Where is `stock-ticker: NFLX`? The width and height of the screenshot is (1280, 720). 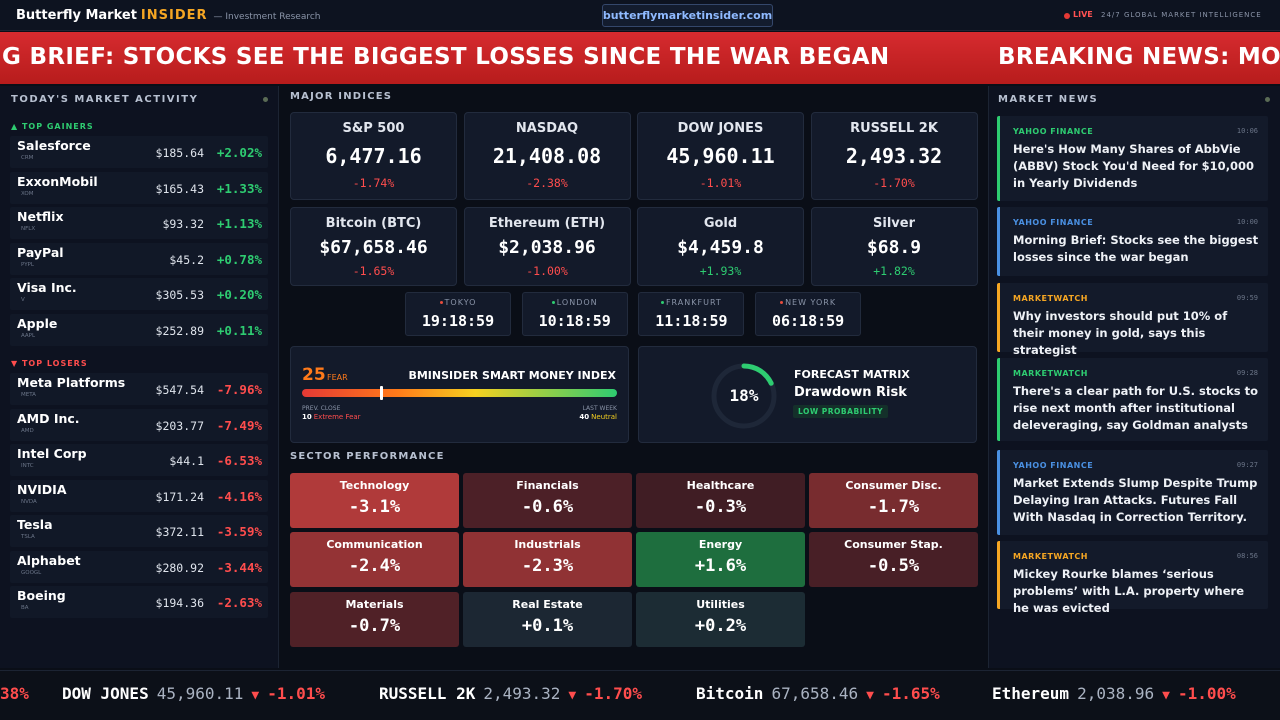
stock-ticker: NFLX is located at coordinates (28, 229).